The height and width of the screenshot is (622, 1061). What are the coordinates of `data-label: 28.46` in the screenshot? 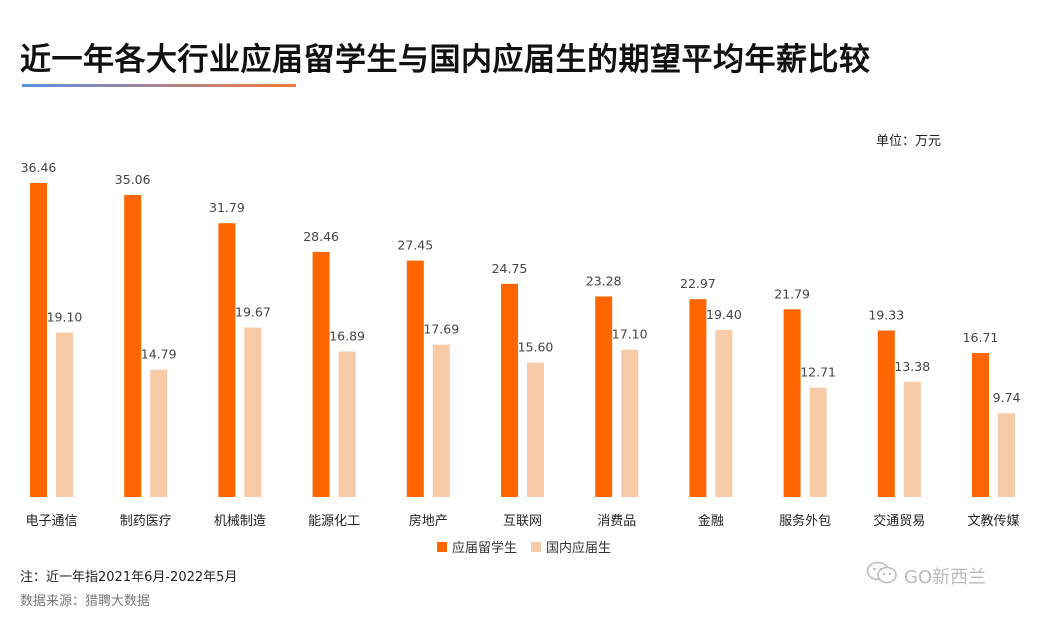 It's located at (321, 236).